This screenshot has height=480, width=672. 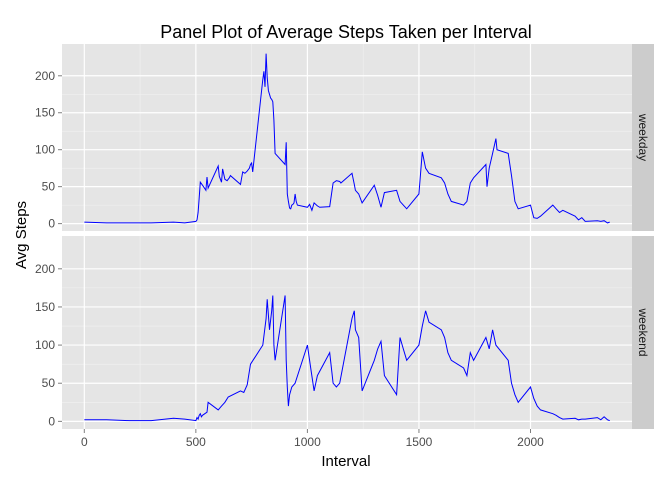 What do you see at coordinates (419, 442) in the screenshot?
I see `x-tick-label: 1500` at bounding box center [419, 442].